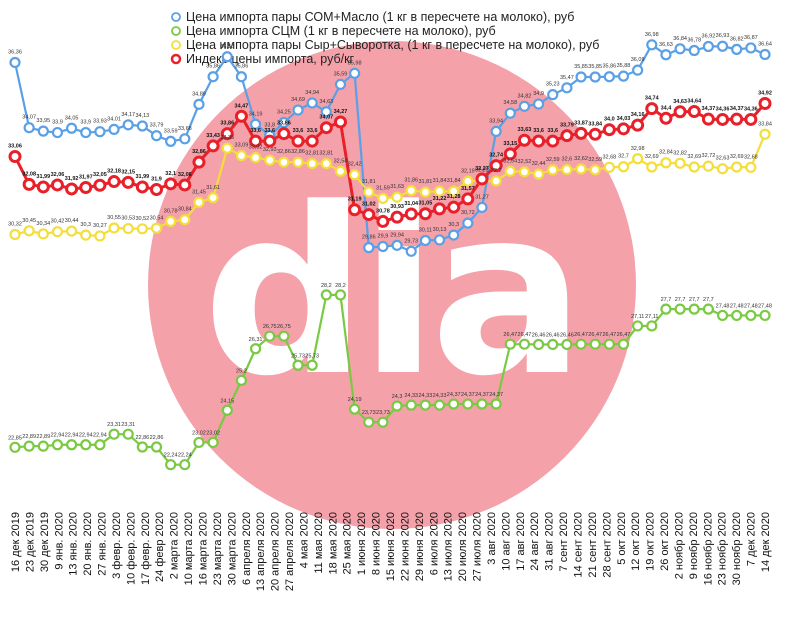 The image size is (799, 621). Describe the element at coordinates (411, 181) in the screenshot. I see `data-label: 31,86` at that location.